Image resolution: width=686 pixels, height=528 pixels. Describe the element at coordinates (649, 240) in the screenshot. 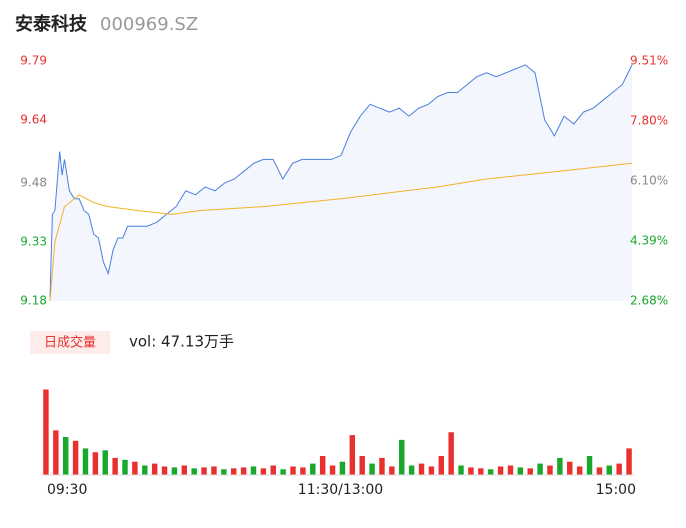

I see `y2-tick-label: 4.39%` at that location.